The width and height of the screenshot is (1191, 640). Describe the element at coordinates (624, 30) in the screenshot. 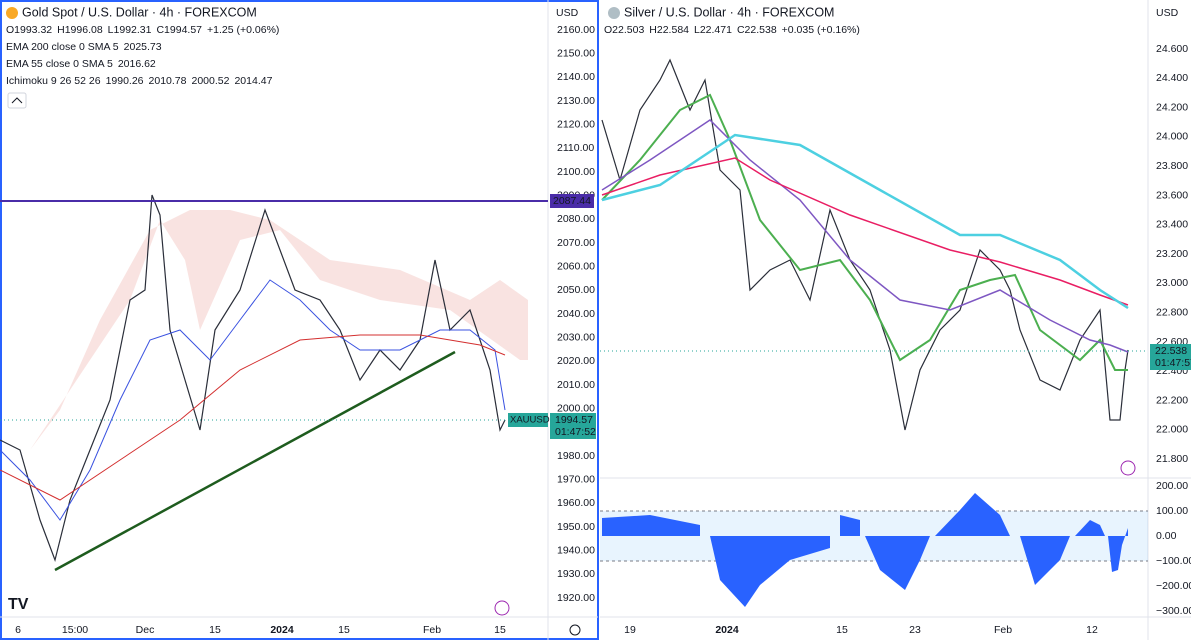

I see `ohlc: O22.503` at that location.